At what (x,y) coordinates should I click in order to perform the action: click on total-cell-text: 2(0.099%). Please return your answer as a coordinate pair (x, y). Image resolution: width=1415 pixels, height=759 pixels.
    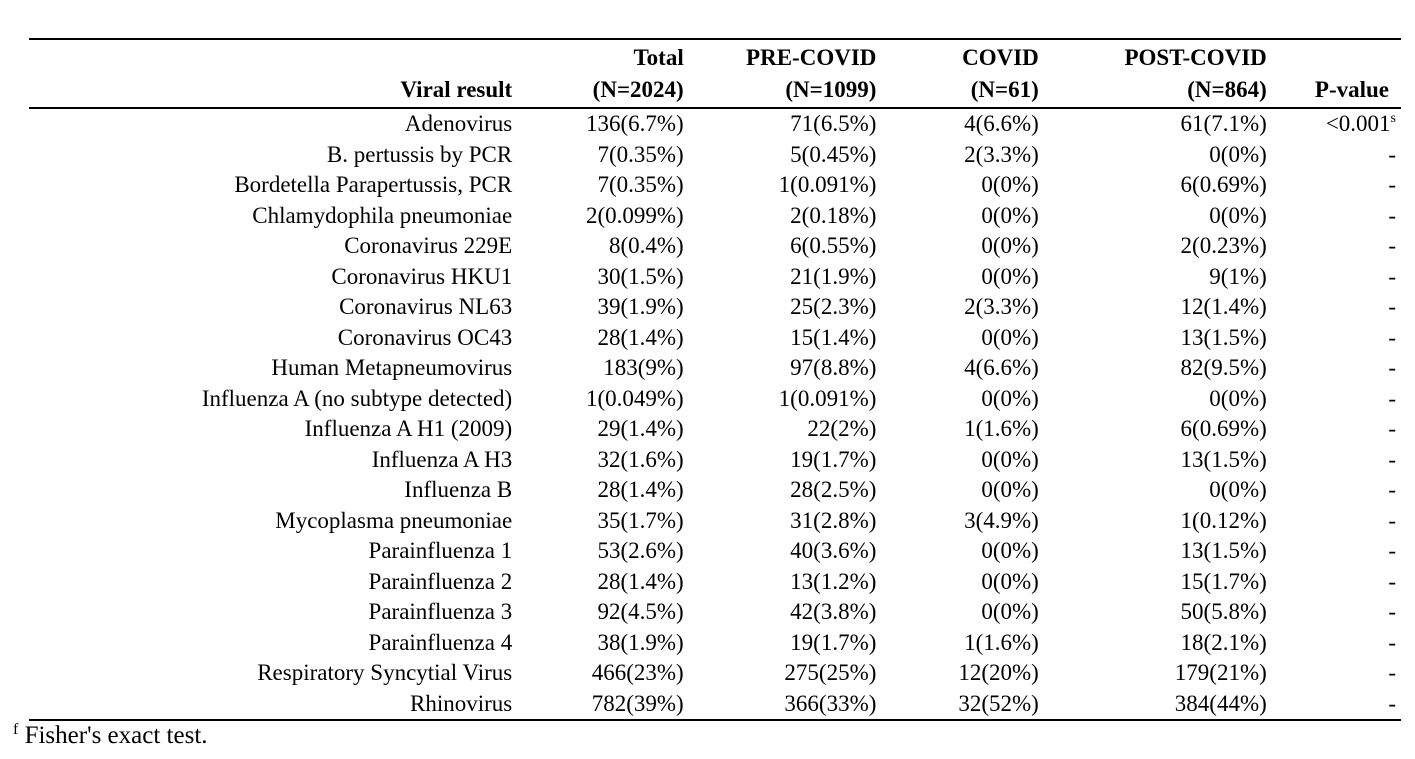
    Looking at the image, I should click on (634, 215).